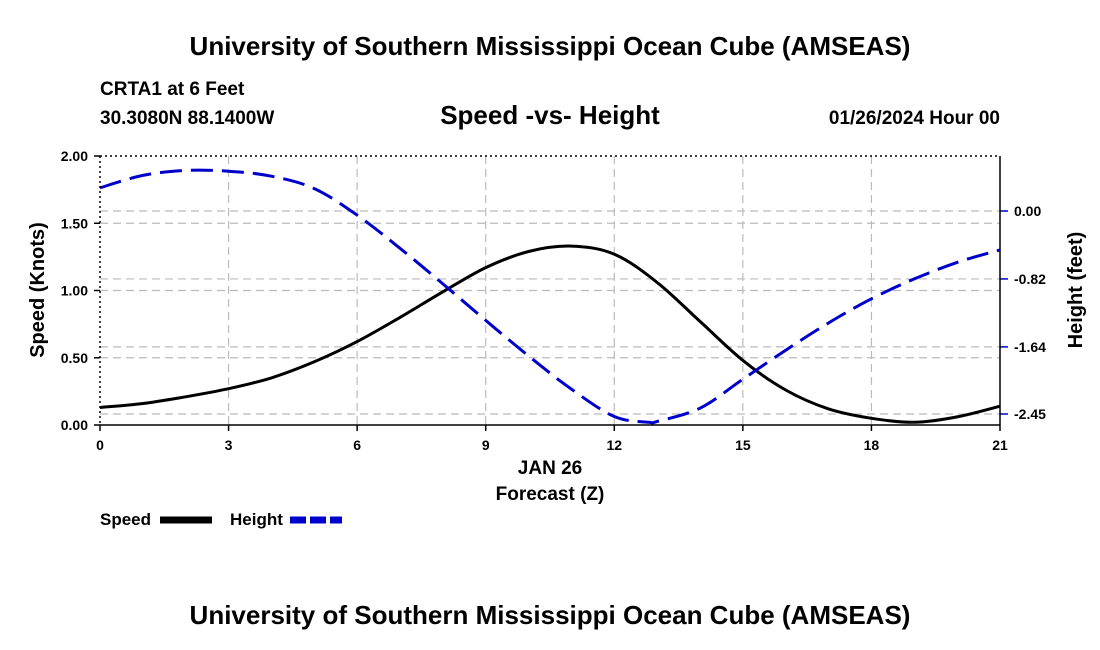  I want to click on x-tick-label: 9, so click(486, 445).